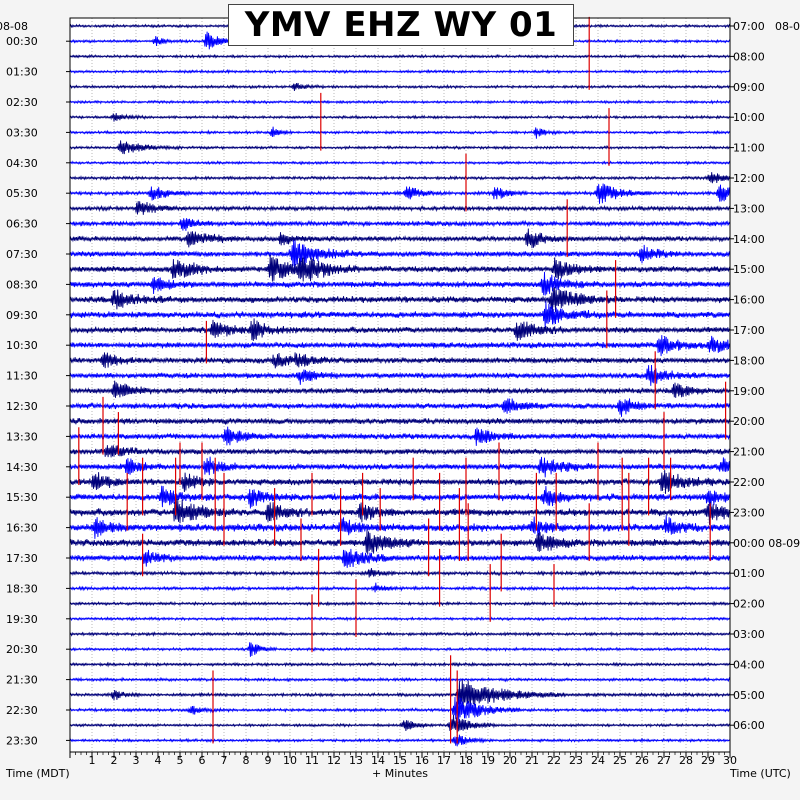 Image resolution: width=800 pixels, height=800 pixels. What do you see at coordinates (290, 760) in the screenshot?
I see `x-tick-label: 10` at bounding box center [290, 760].